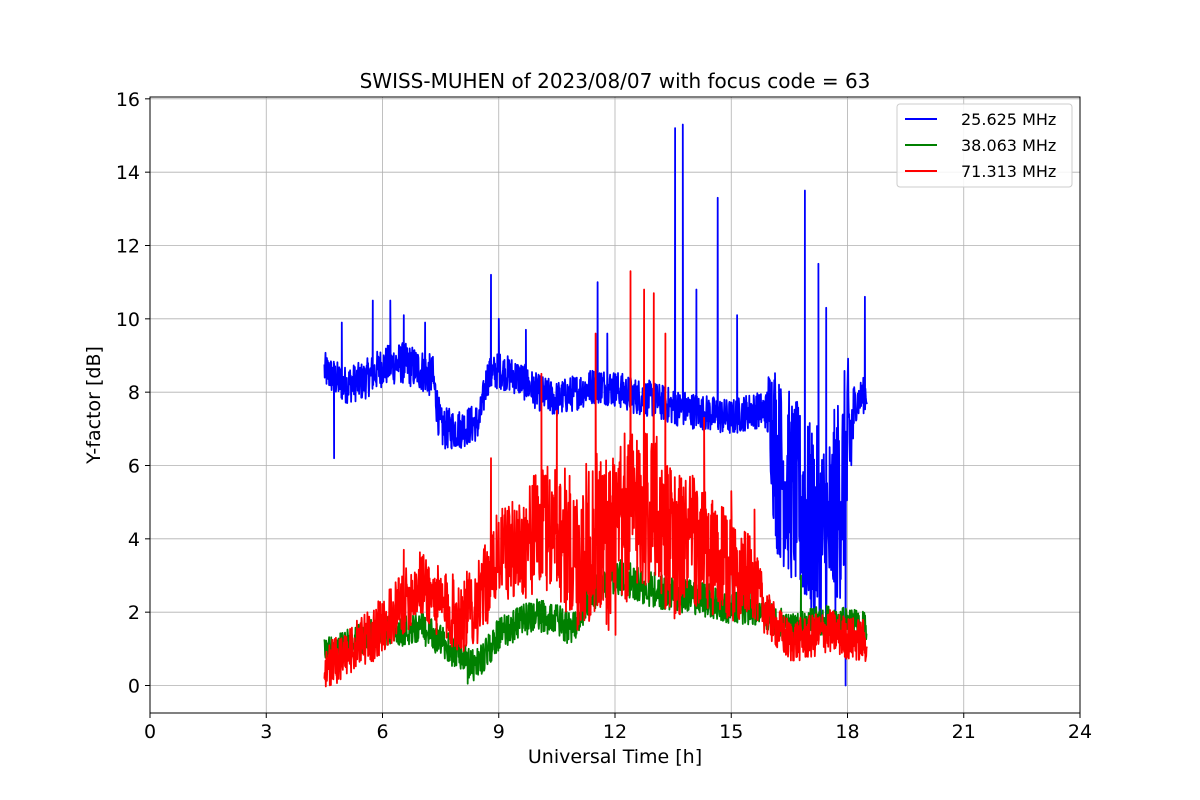 Image resolution: width=1200 pixels, height=800 pixels. I want to click on y-tick-label: 0, so click(134, 687).